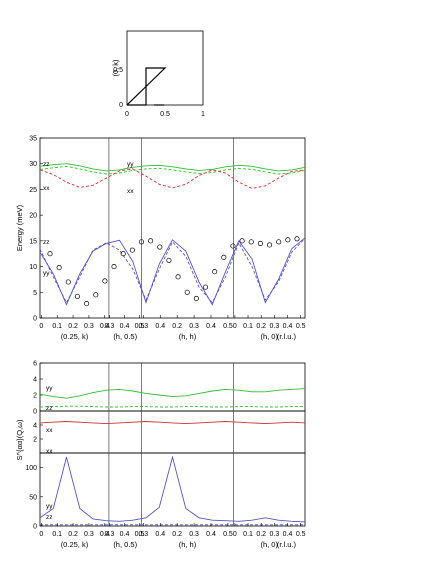  Describe the element at coordinates (127, 114) in the screenshot. I see `inset-xtick: 0` at that location.